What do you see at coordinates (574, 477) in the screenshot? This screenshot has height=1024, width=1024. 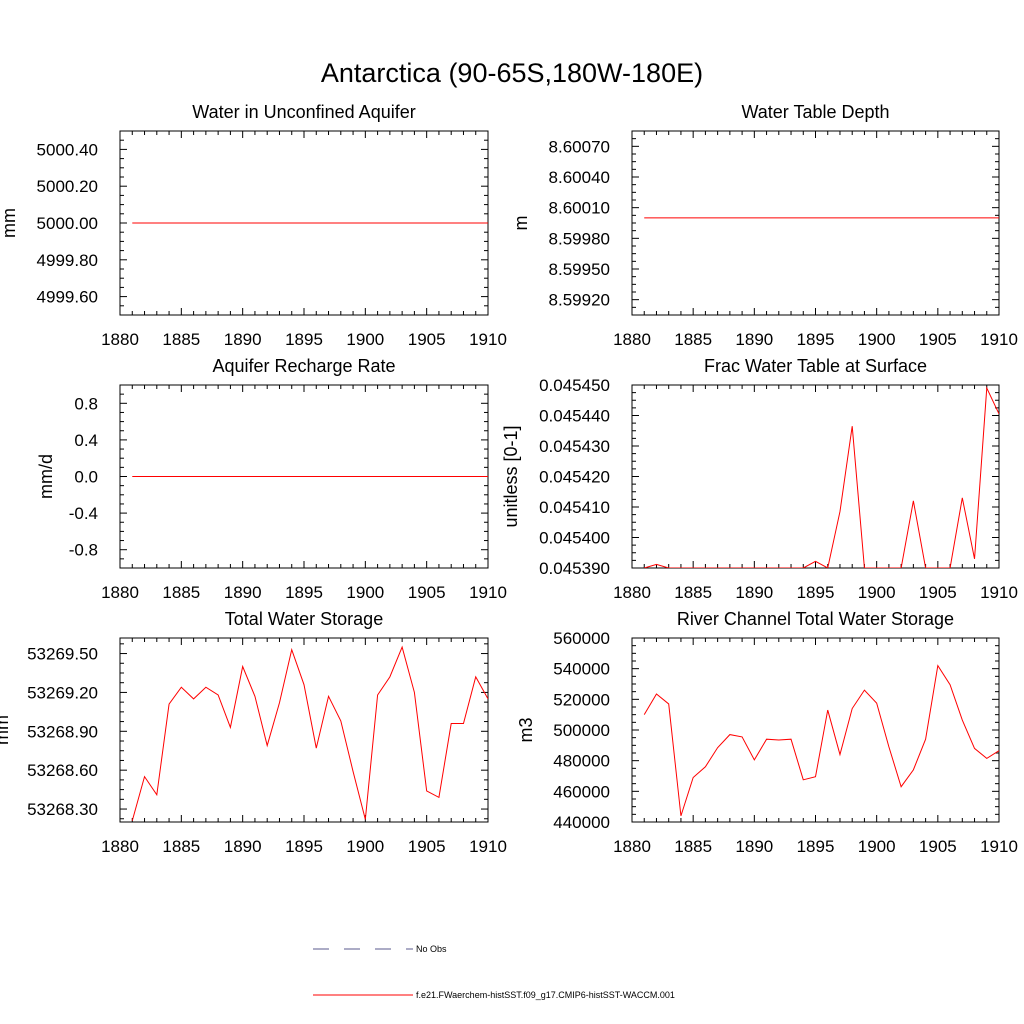 I see `y-tick-label: 0.045420` at bounding box center [574, 477].